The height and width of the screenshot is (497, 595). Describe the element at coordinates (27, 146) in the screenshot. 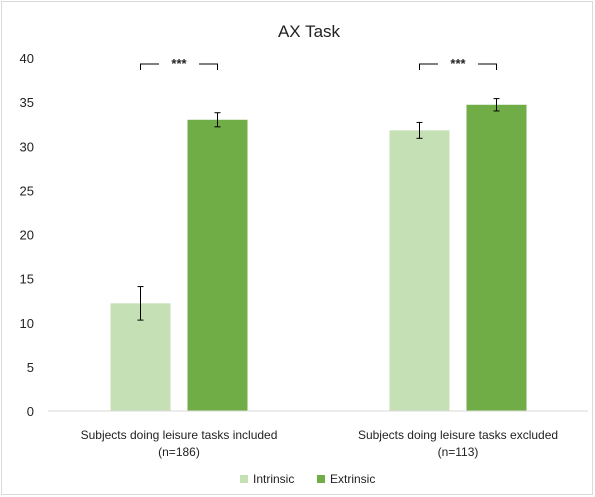

I see `y-tick-label: 30` at that location.